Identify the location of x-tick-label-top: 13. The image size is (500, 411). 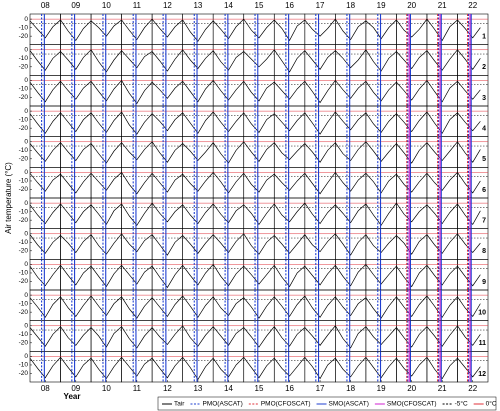
(197, 5).